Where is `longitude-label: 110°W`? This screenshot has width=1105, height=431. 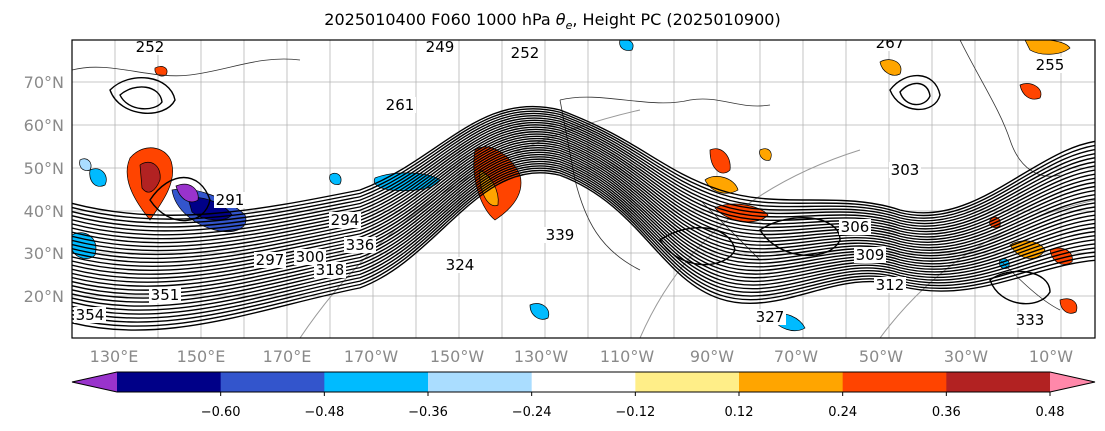 longitude-label: 110°W is located at coordinates (627, 356).